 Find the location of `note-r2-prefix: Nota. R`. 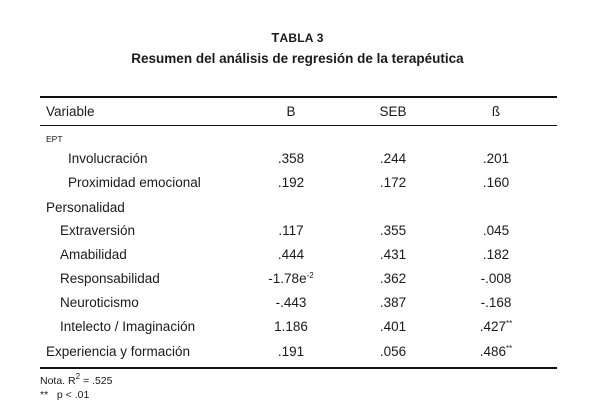

note-r2-prefix: Nota. R is located at coordinates (58, 381).